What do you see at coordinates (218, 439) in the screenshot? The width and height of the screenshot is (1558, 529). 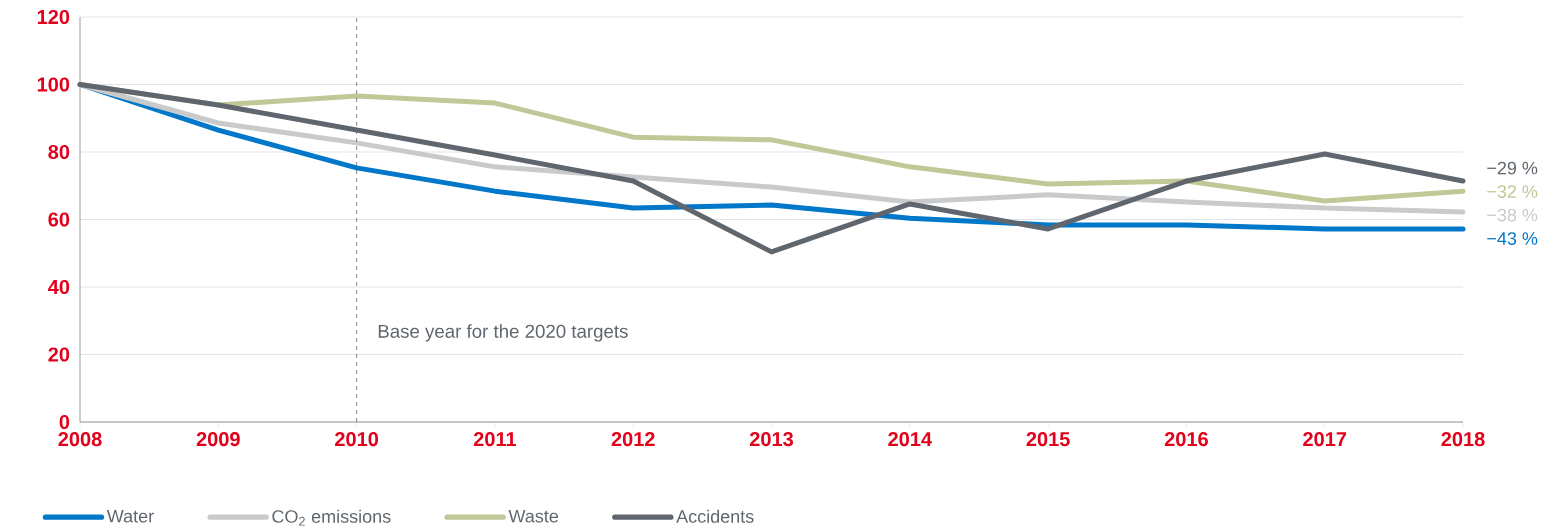 I see `x-tick-label: 2009` at bounding box center [218, 439].